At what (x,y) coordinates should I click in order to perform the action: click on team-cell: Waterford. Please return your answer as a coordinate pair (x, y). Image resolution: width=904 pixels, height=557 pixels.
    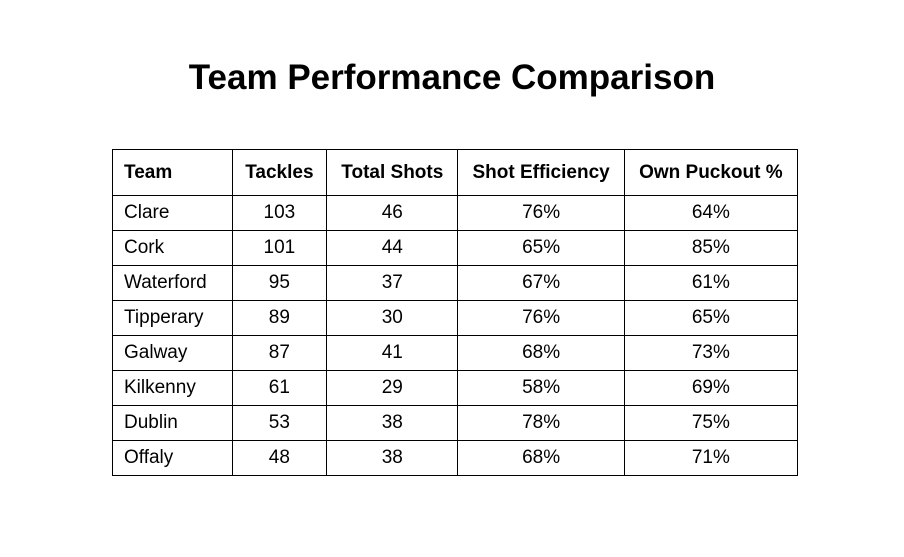
    Looking at the image, I should click on (172, 283).